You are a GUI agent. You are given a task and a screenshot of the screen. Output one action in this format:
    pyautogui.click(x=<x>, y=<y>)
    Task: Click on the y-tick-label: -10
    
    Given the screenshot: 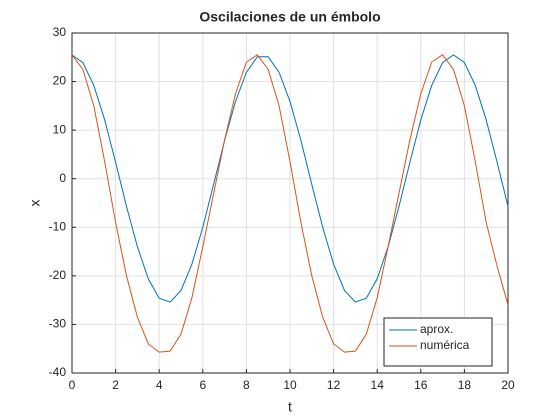 What is the action you would take?
    pyautogui.click(x=58, y=226)
    